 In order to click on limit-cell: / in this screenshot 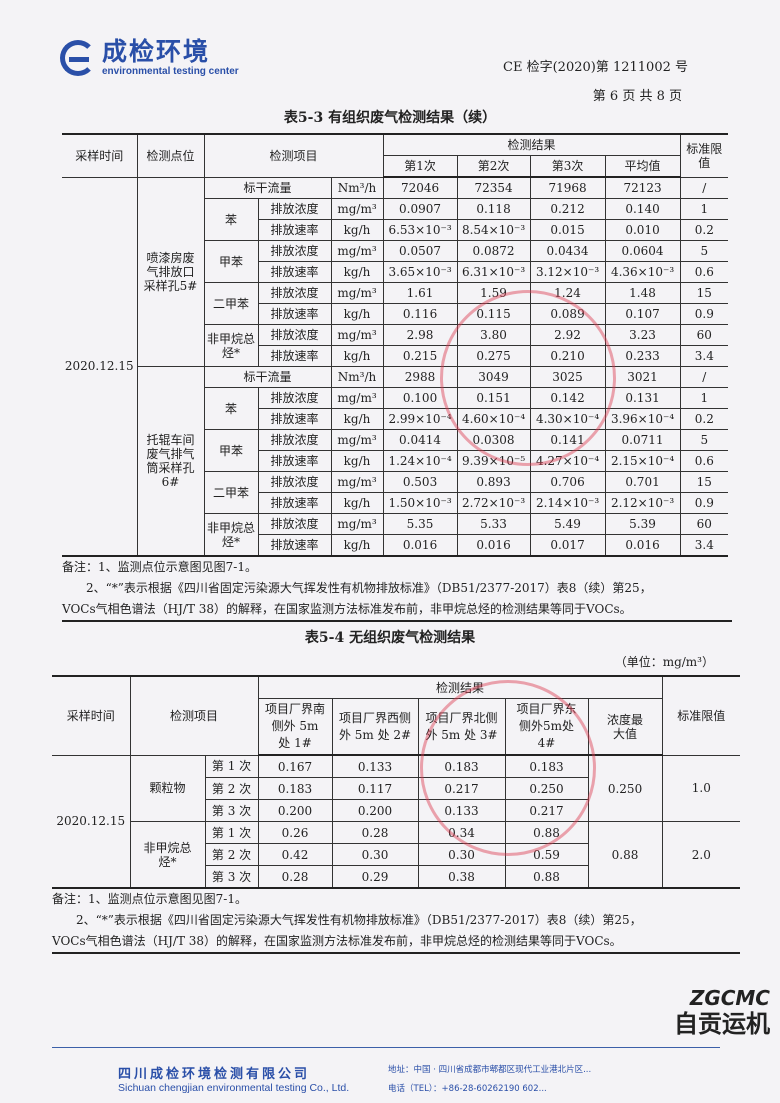, I will do `click(704, 187)`.